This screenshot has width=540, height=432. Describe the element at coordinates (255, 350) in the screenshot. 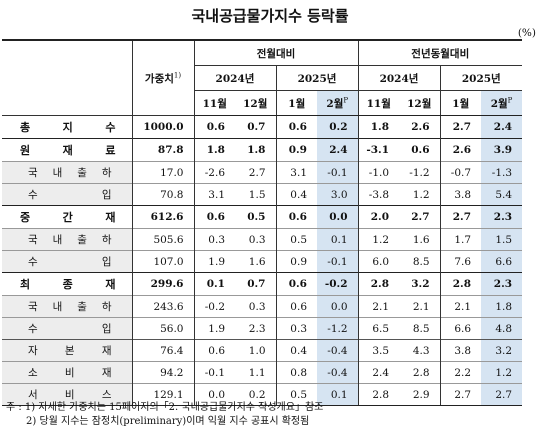

I see `value-cell: 1.0` at that location.